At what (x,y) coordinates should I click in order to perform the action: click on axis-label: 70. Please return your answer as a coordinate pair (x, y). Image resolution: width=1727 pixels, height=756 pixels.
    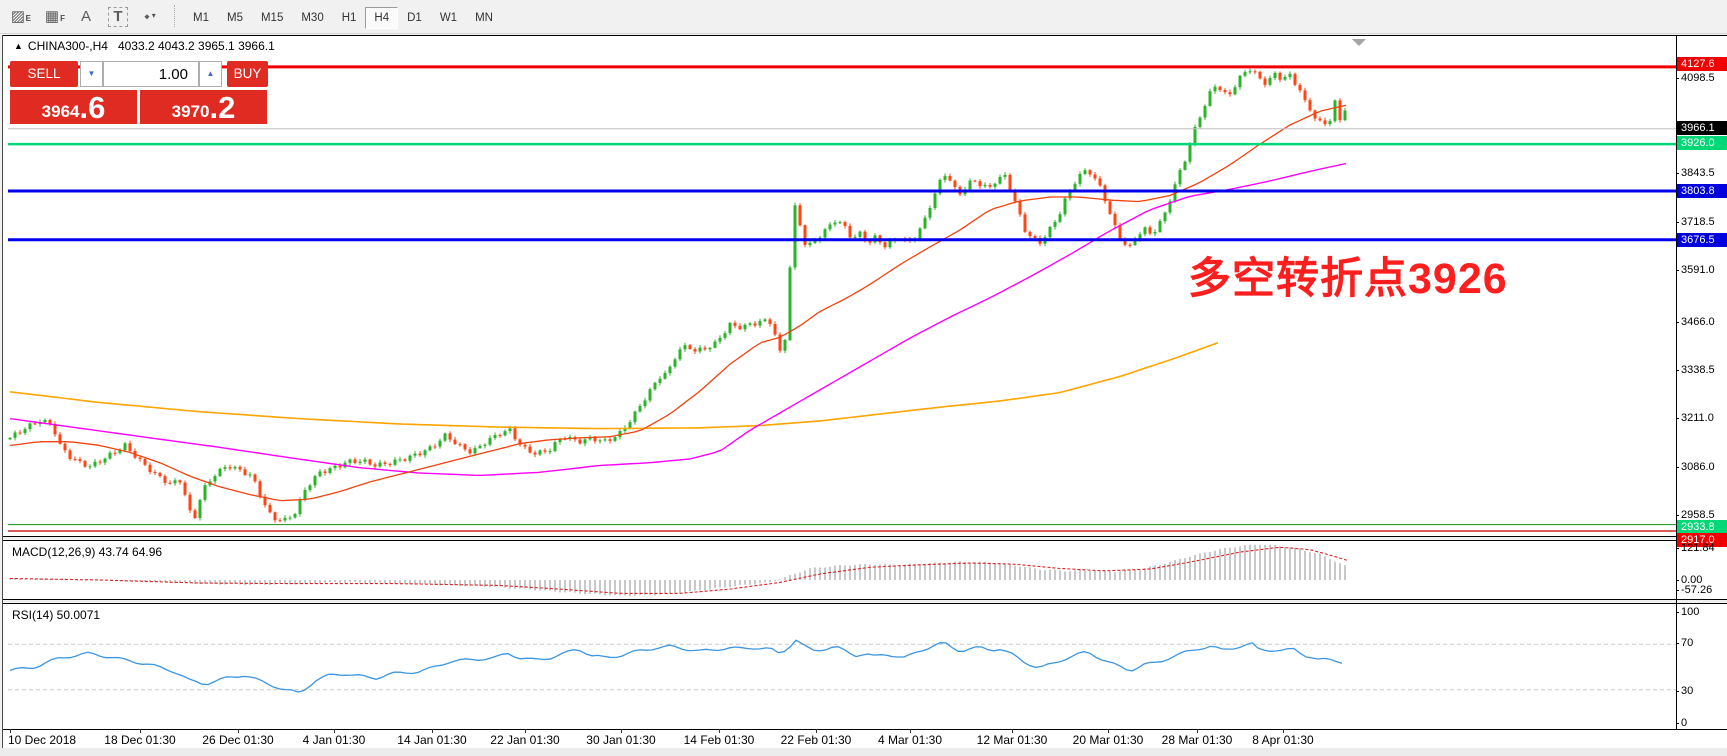
    Looking at the image, I should click on (1701, 643).